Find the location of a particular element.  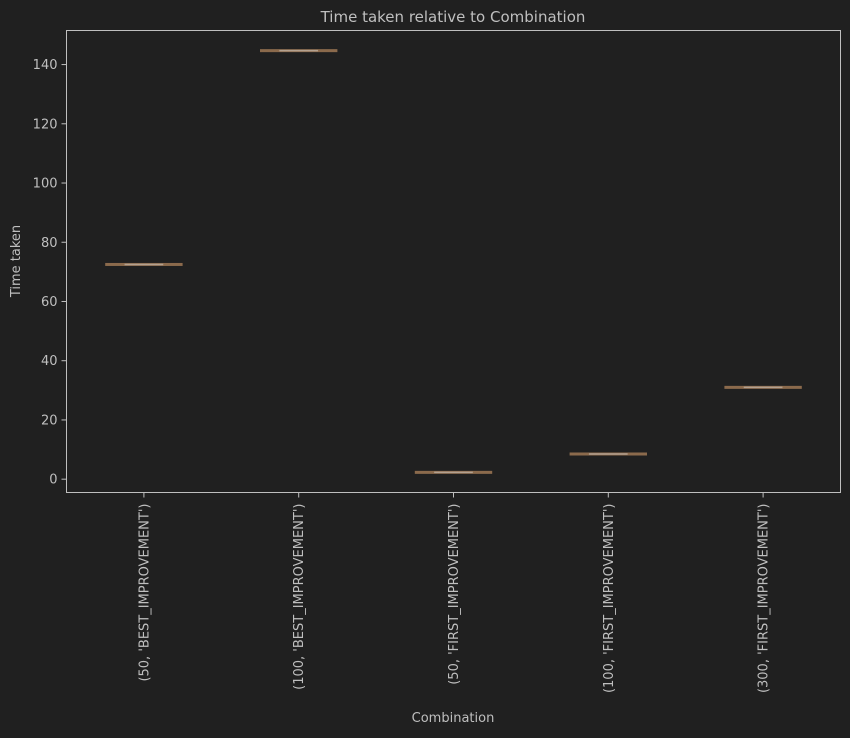

y-tick-label: 140 is located at coordinates (45, 65).